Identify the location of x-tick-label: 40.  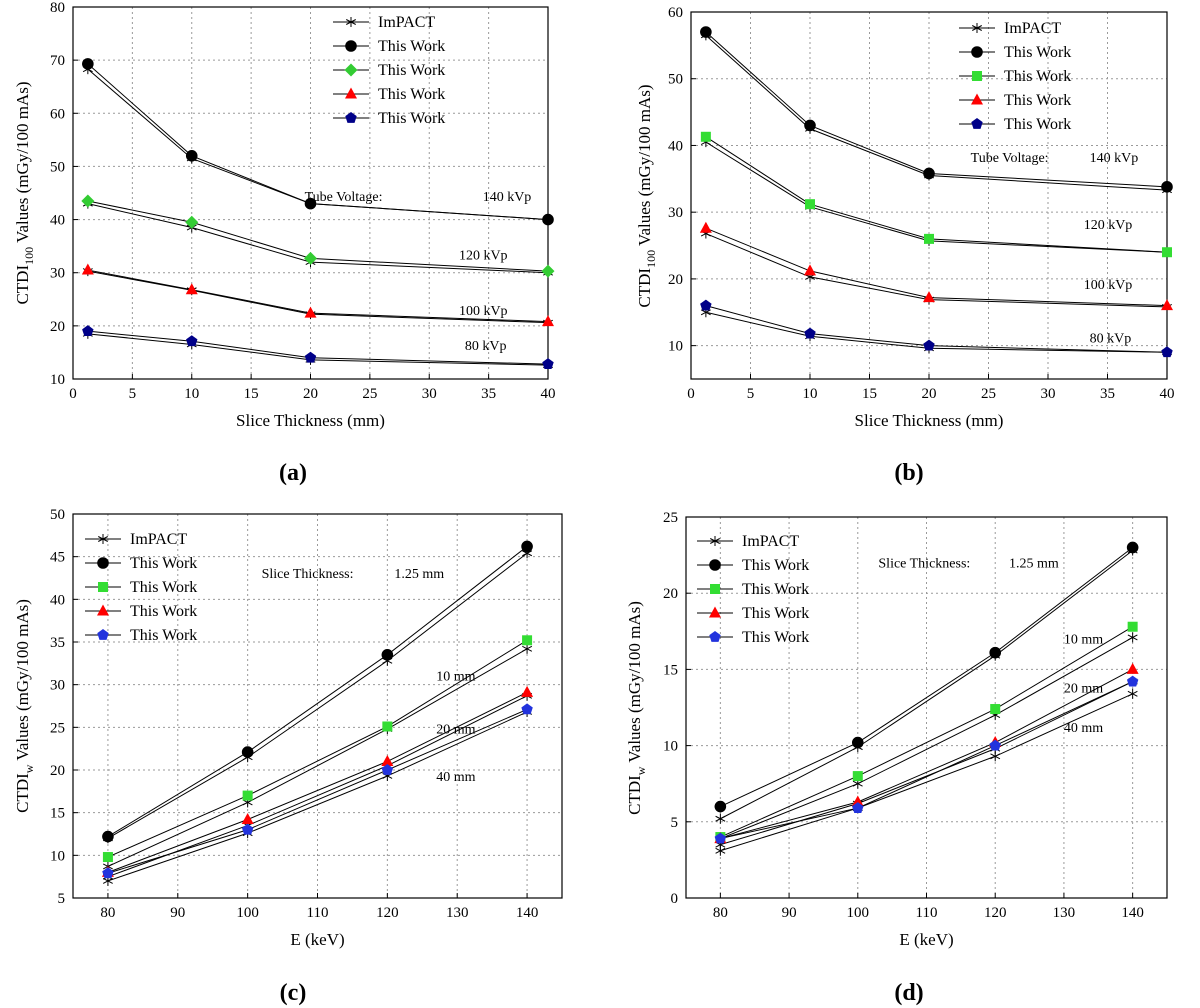
(548, 394).